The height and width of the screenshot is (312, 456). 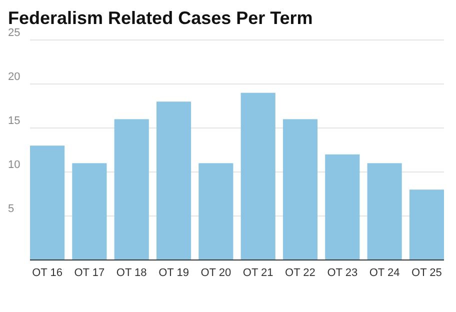 I want to click on x-tick-label: OT 18, so click(x=131, y=273).